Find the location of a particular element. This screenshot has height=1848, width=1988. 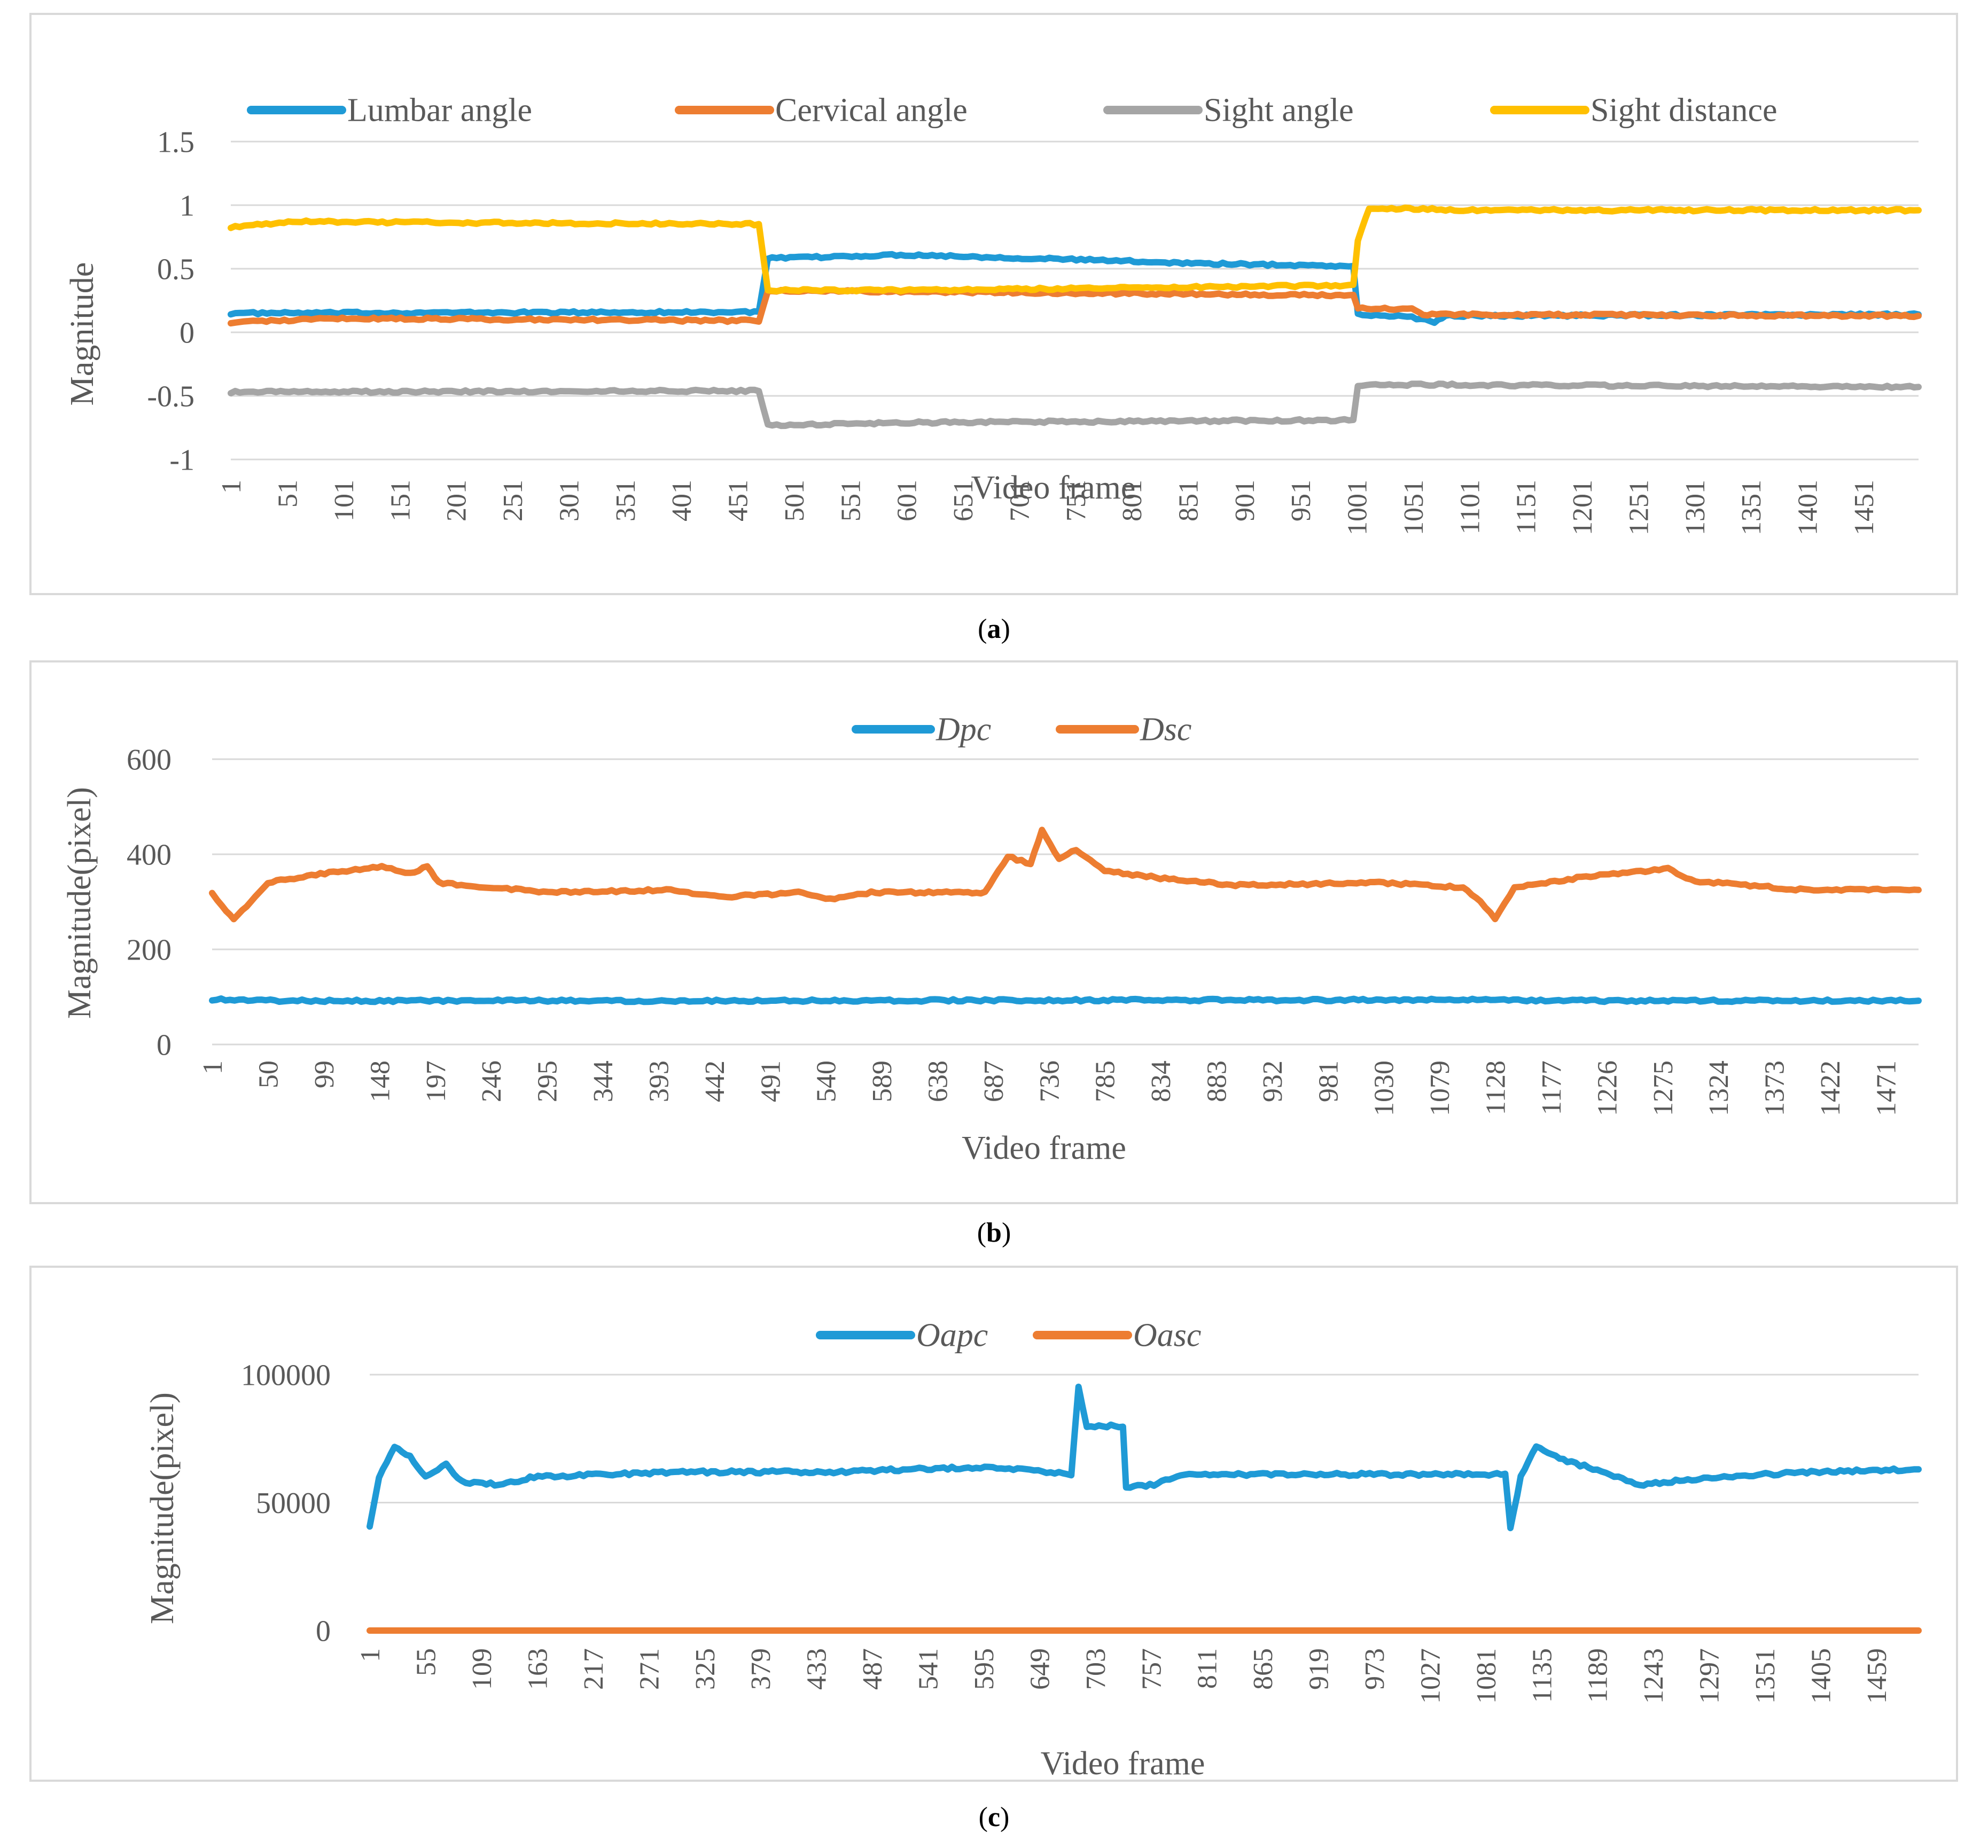

caption-c-close: ) is located at coordinates (1005, 1818).